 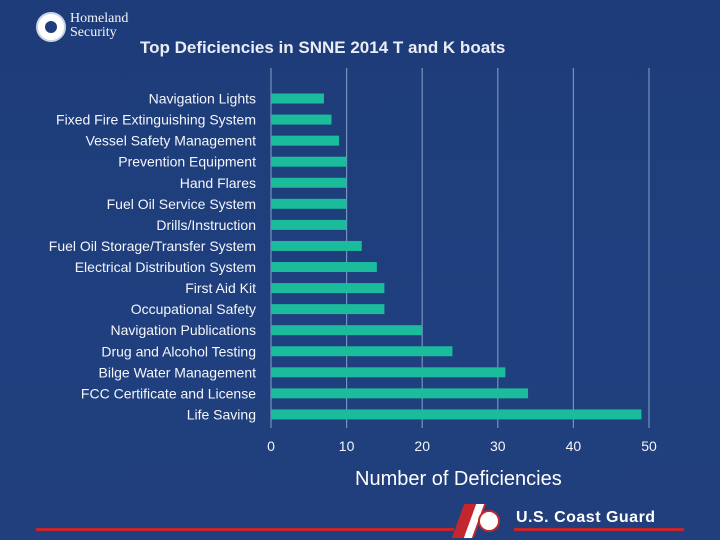 What do you see at coordinates (165, 267) in the screenshot?
I see `category-label: Electrical Distribution System` at bounding box center [165, 267].